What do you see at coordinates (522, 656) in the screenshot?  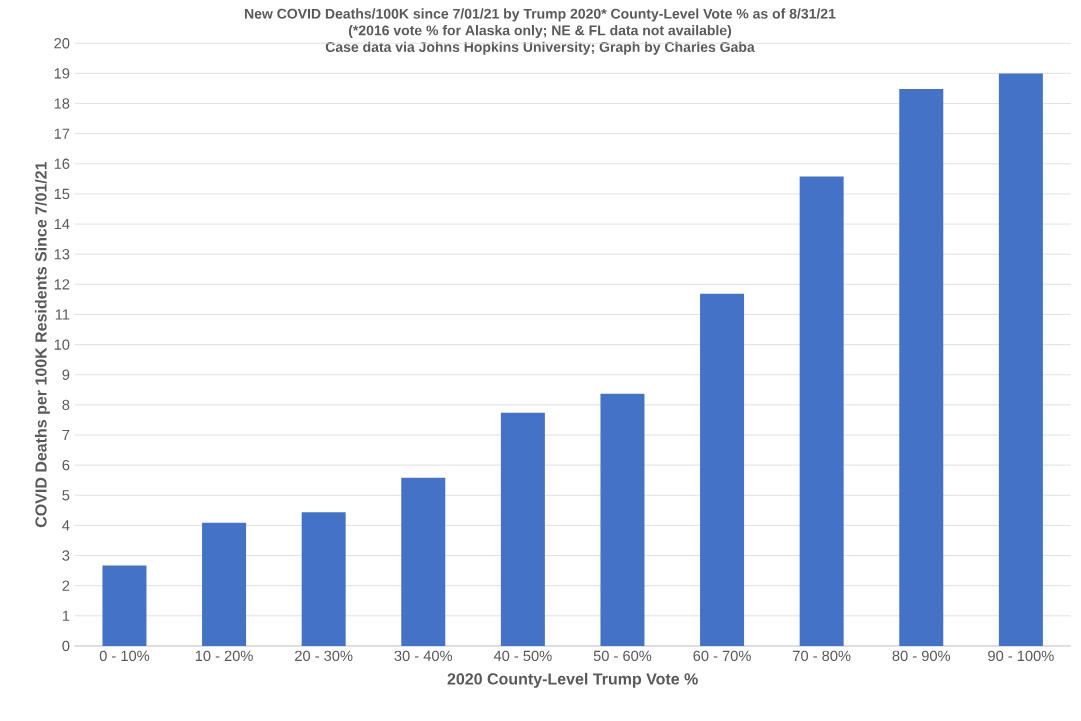 I see `x-tick-label: 40 - 50%` at bounding box center [522, 656].